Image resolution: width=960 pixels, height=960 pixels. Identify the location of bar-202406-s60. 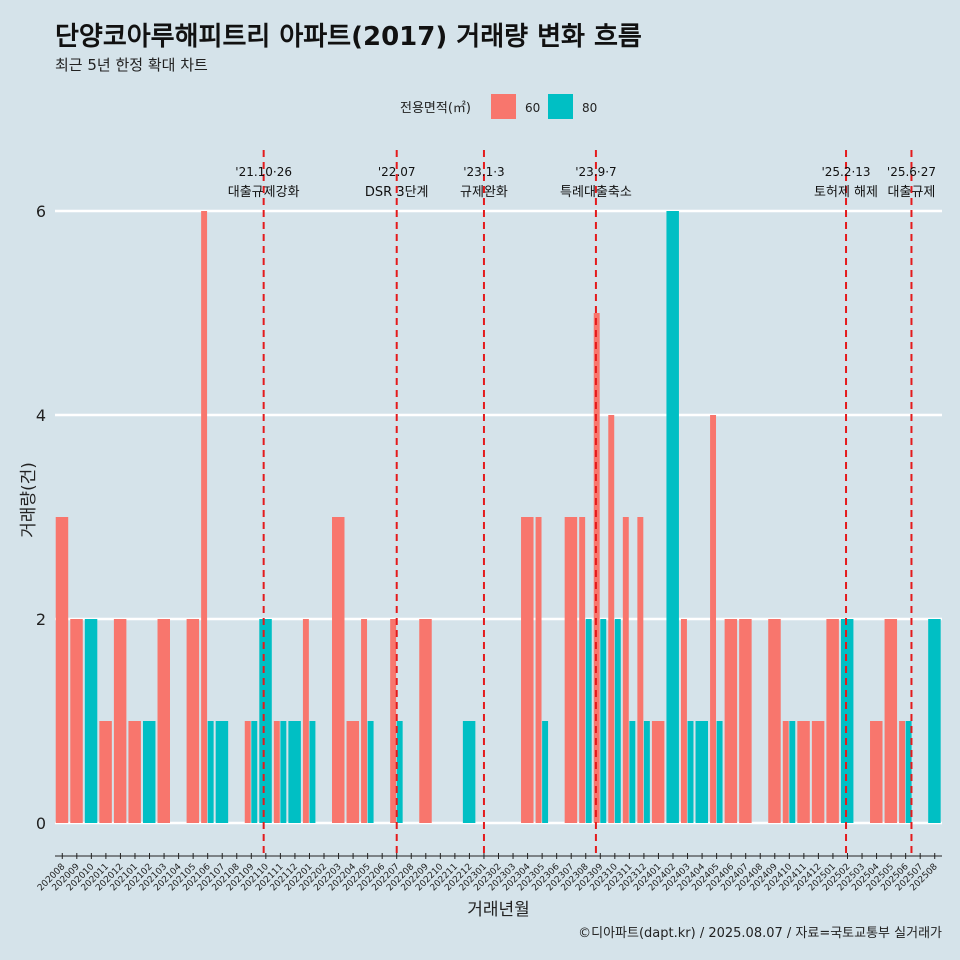
(731, 721).